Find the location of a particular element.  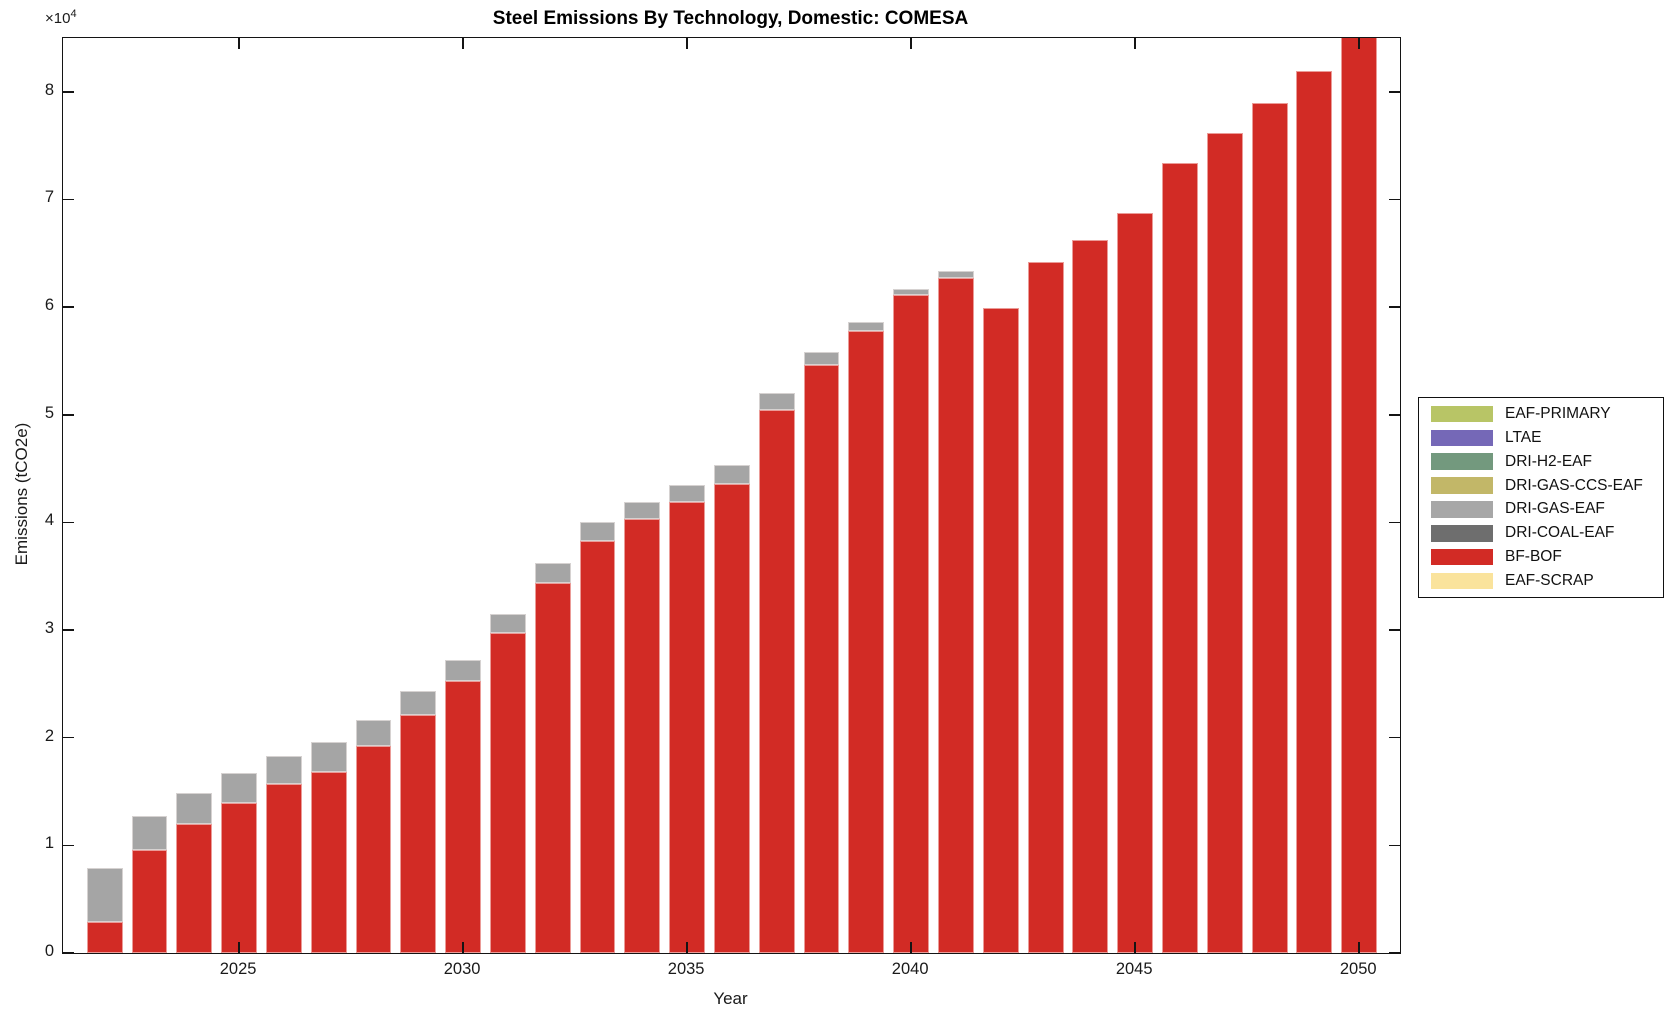

bar-segment-BF-BOF-2035 is located at coordinates (687, 727).